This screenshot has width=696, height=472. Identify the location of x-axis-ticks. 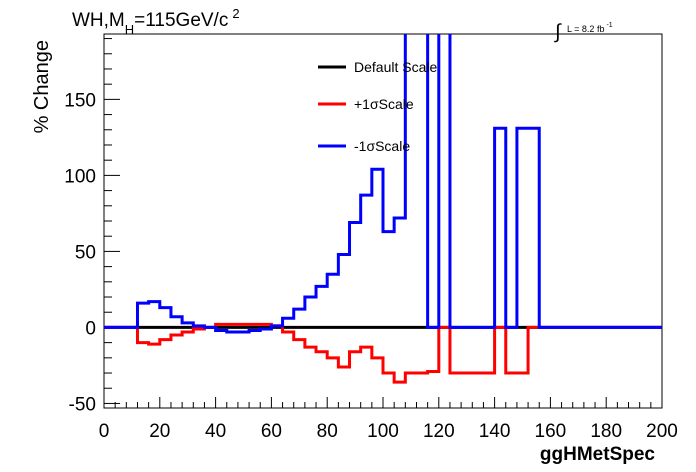
(383, 402).